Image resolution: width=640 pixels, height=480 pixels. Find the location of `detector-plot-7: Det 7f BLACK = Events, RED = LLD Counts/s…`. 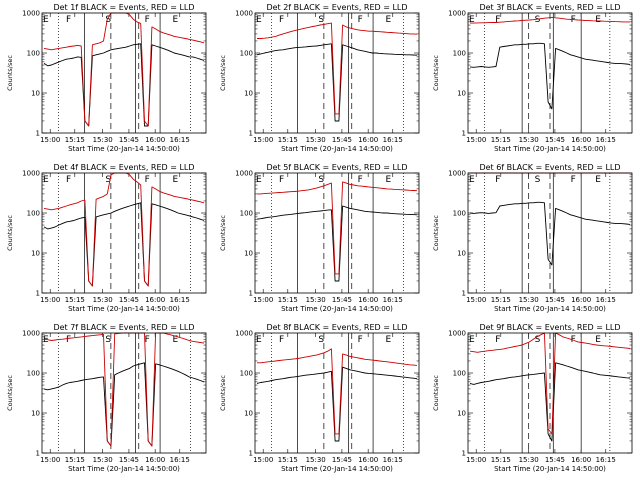

detector-plot-7: Det 7f BLACK = Events, RED = LLD Counts/s… is located at coordinates (106, 398).